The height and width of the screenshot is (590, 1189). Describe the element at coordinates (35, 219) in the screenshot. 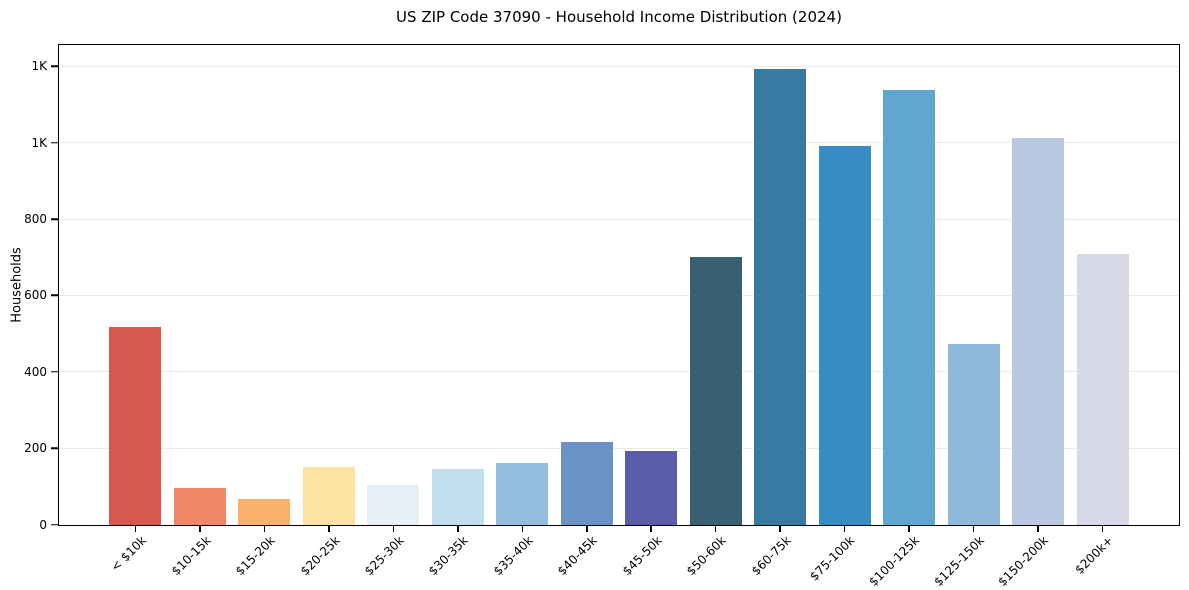

I see `y-tick-label-800: 800` at that location.